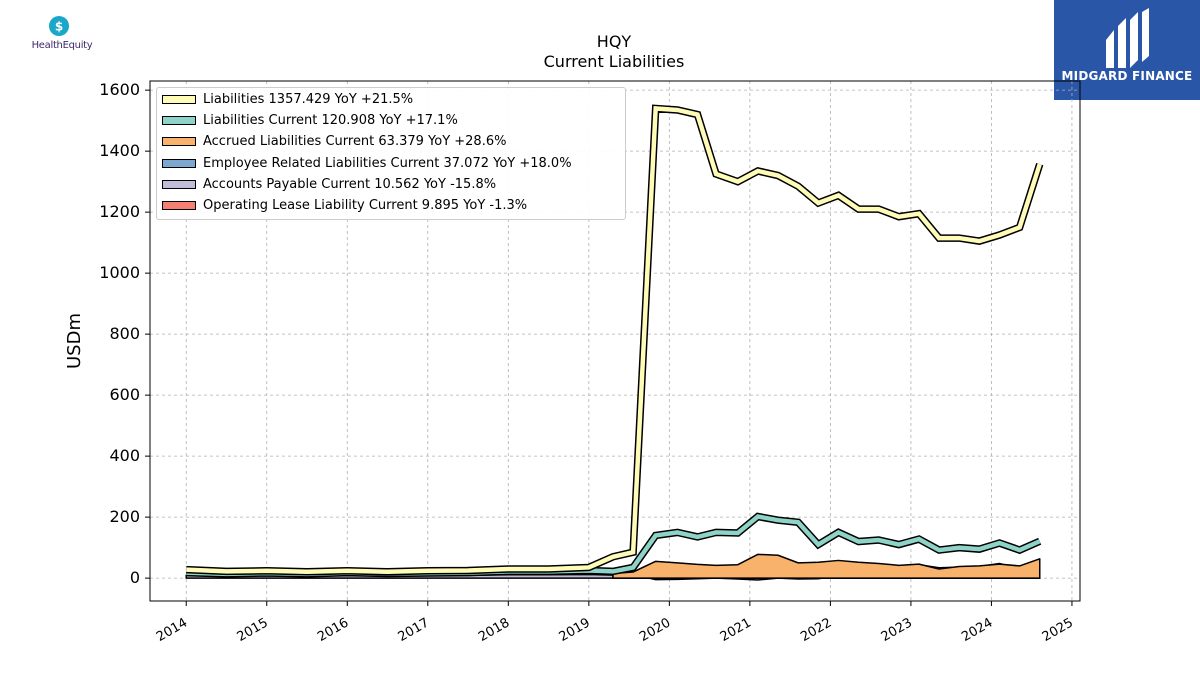 The height and width of the screenshot is (675, 1200). Describe the element at coordinates (575, 630) in the screenshot. I see `x-tick-label: 2019` at that location.